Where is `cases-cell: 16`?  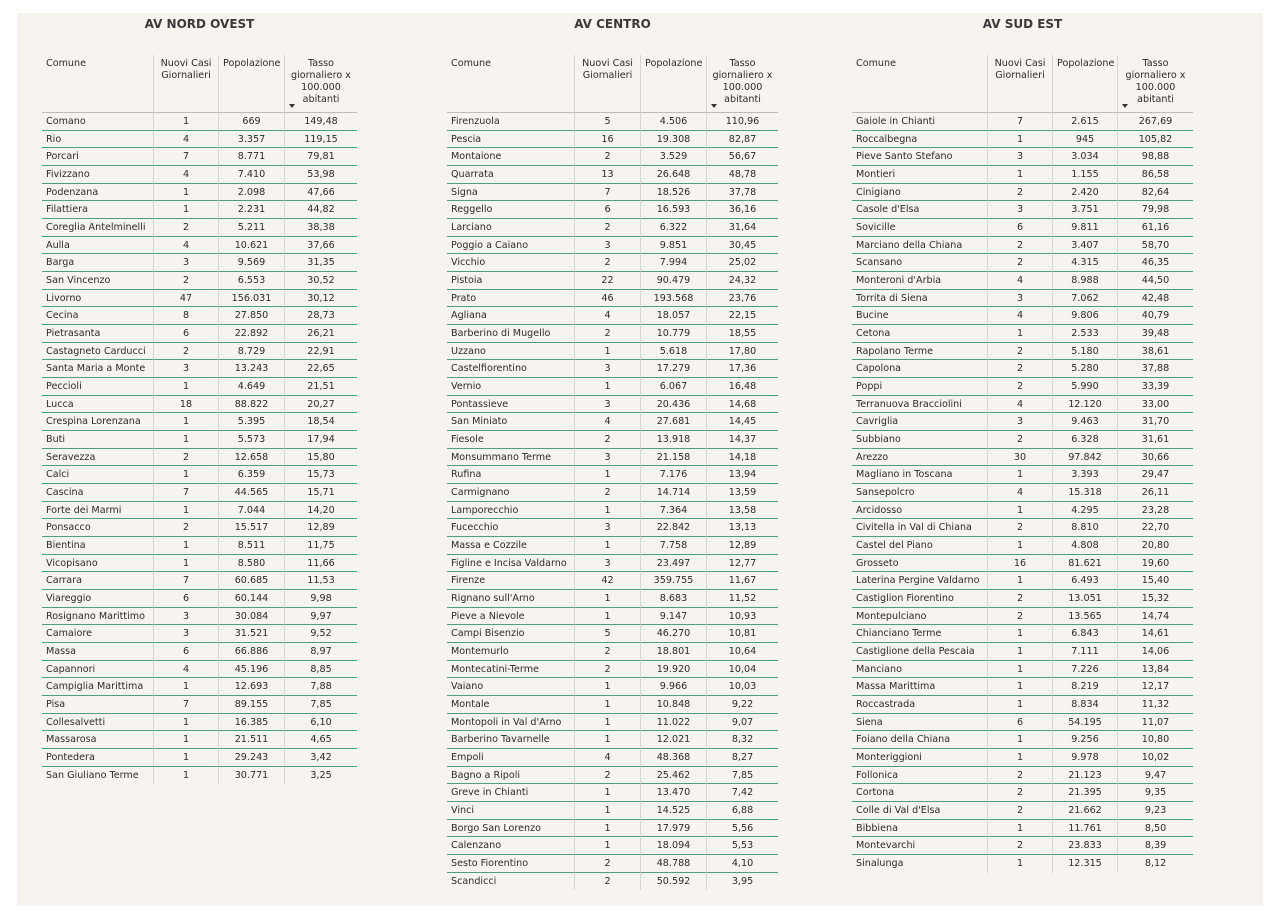
cases-cell: 16 is located at coordinates (607, 139).